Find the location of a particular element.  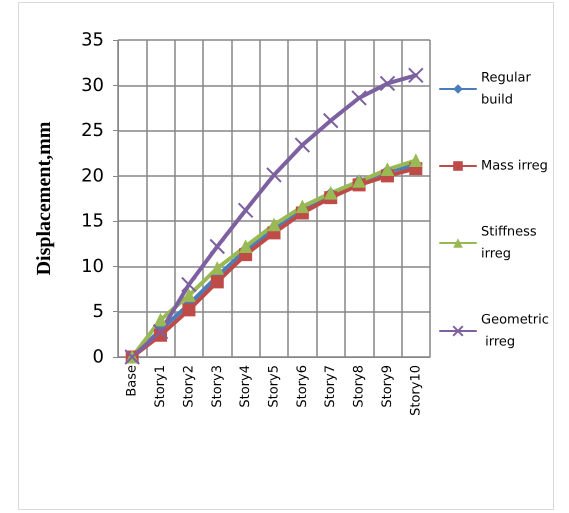

x-tick-label: Story7 is located at coordinates (330, 386).